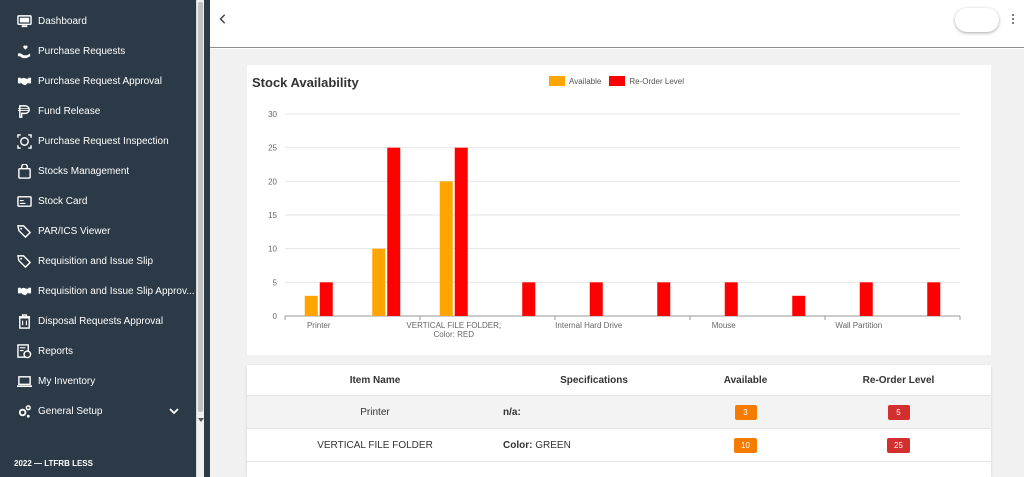 The height and width of the screenshot is (477, 1024). What do you see at coordinates (724, 325) in the screenshot?
I see `x-tick-label: Mouse` at bounding box center [724, 325].